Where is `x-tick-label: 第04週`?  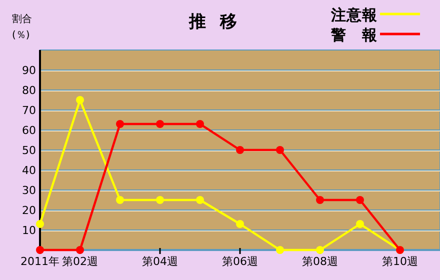 x-tick-label: 第04週 is located at coordinates (160, 261).